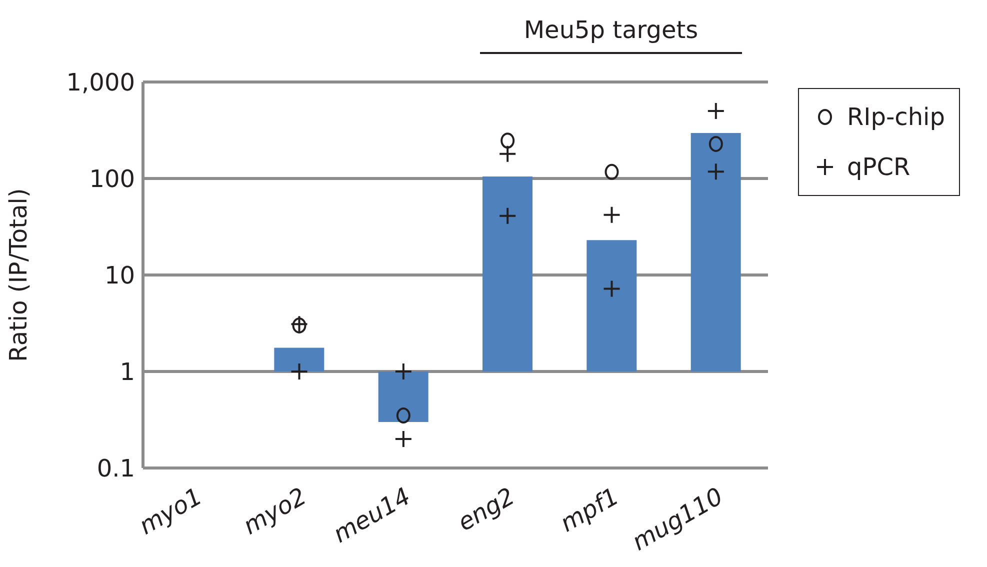  I want to click on legend-label: RIp-chip, so click(896, 117).